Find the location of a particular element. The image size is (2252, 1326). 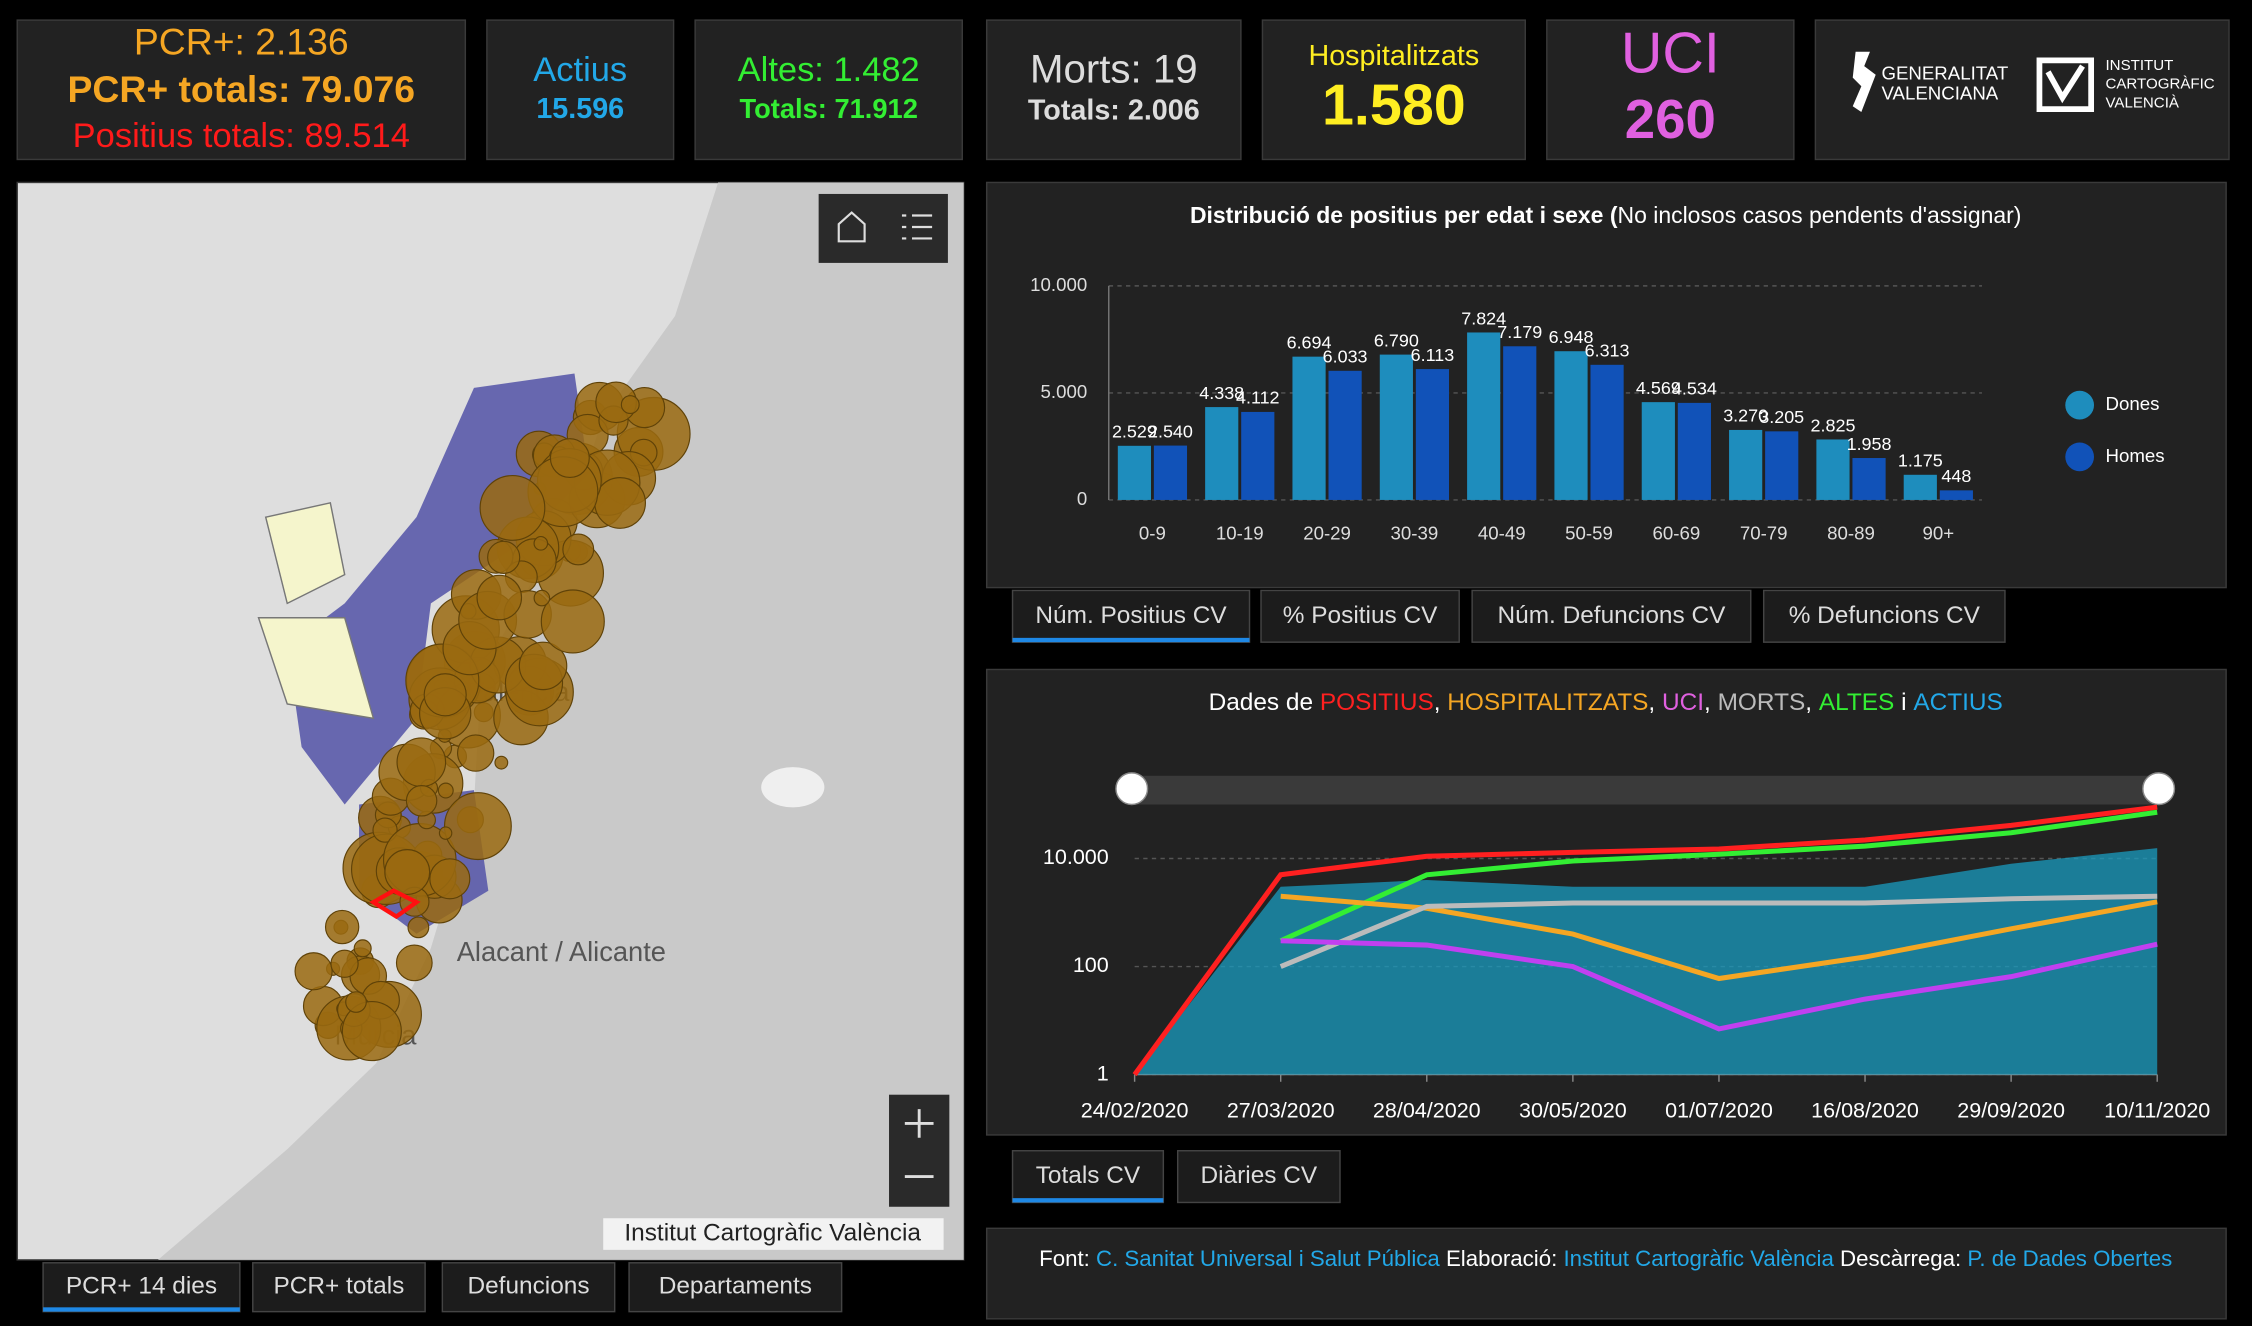

indicator-text: UCI is located at coordinates (1670, 54).